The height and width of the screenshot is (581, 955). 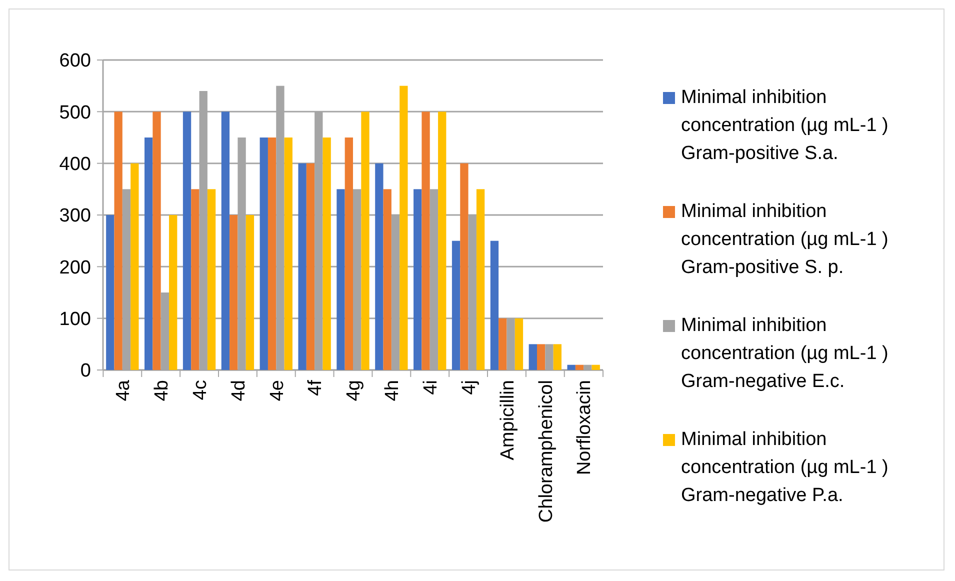 What do you see at coordinates (75, 267) in the screenshot?
I see `y-tick-label: 200` at bounding box center [75, 267].